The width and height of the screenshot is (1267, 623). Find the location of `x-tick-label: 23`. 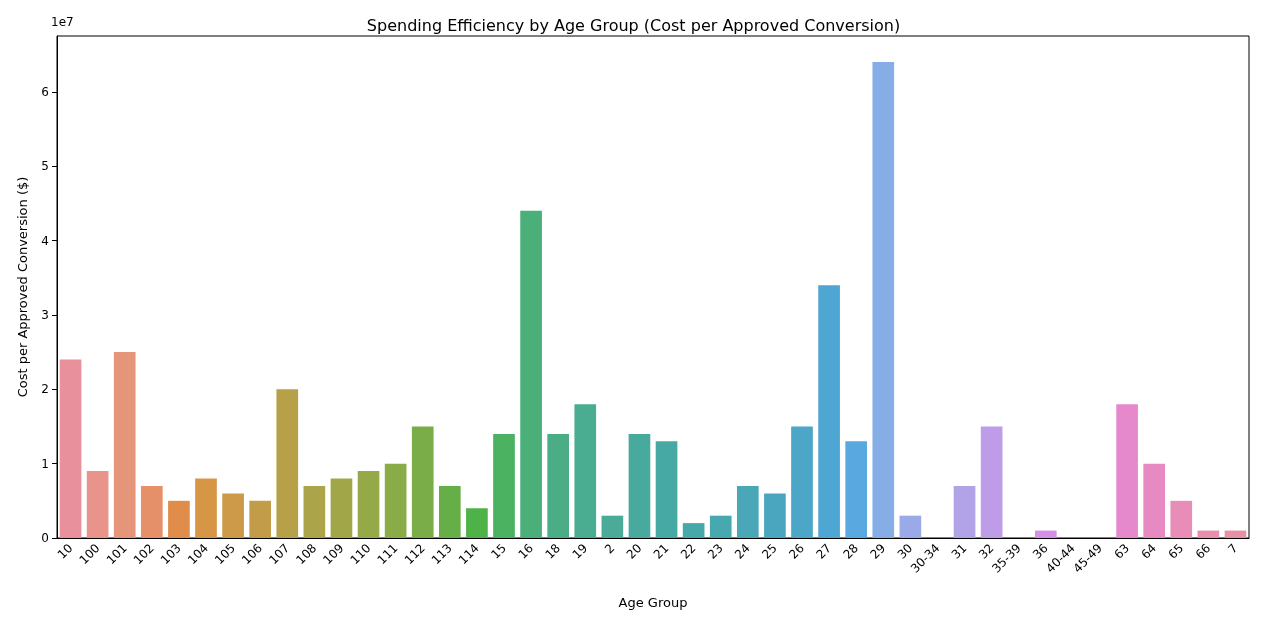

x-tick-label: 23 is located at coordinates (715, 551).